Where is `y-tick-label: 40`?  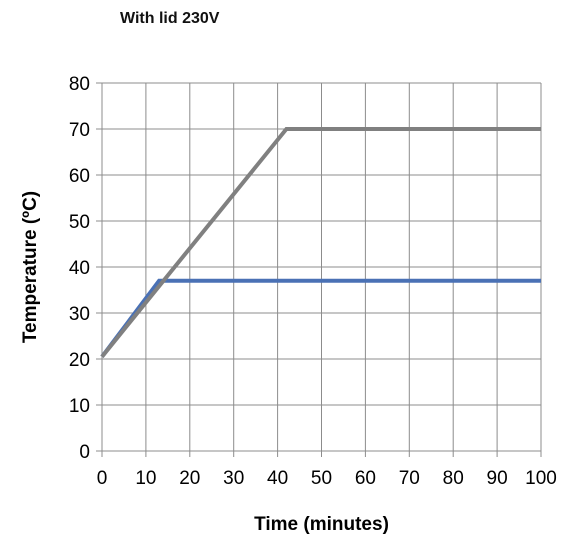 y-tick-label: 40 is located at coordinates (79, 268).